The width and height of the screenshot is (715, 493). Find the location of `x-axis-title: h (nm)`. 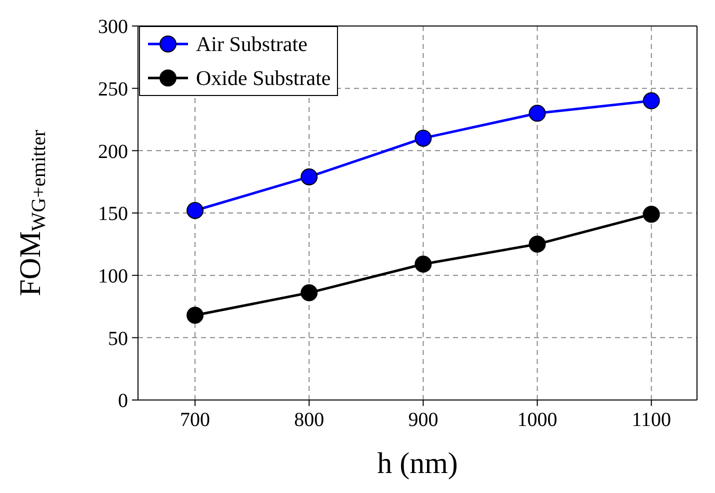

x-axis-title: h (nm) is located at coordinates (417, 463).